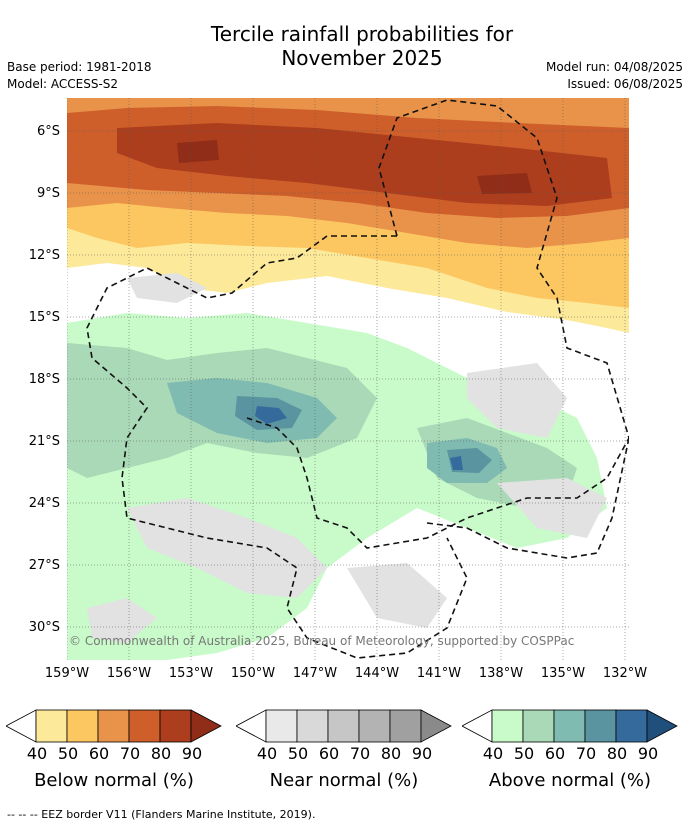 The width and height of the screenshot is (690, 827). Describe the element at coordinates (48, 193) in the screenshot. I see `lat-label-9s: 9°S` at that location.